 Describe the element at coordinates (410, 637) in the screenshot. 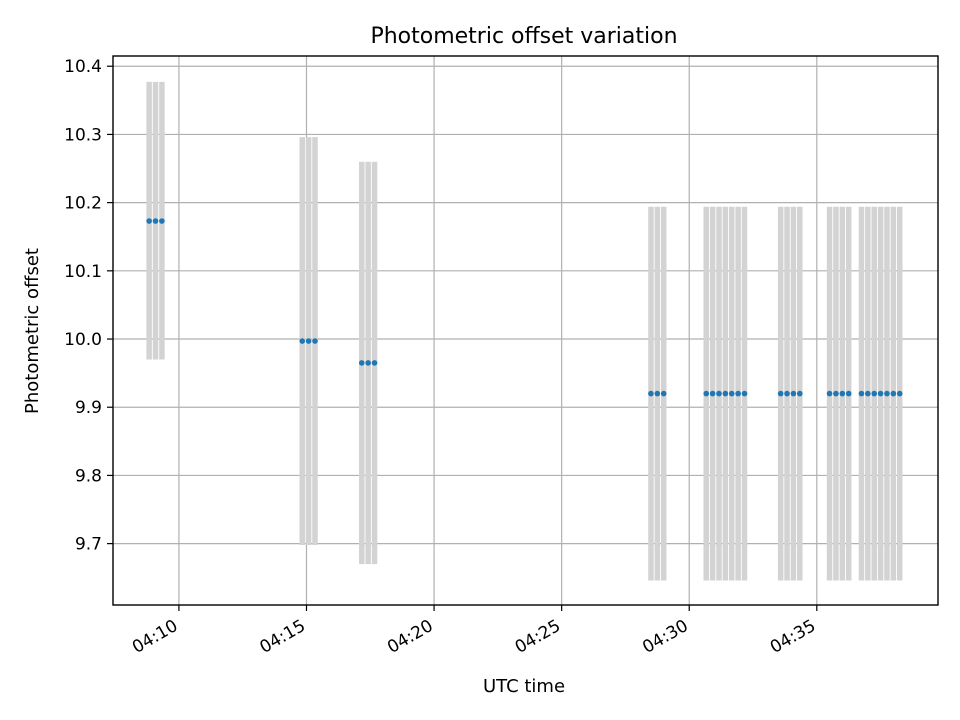

I see `x-tick-label: 04:20` at that location.